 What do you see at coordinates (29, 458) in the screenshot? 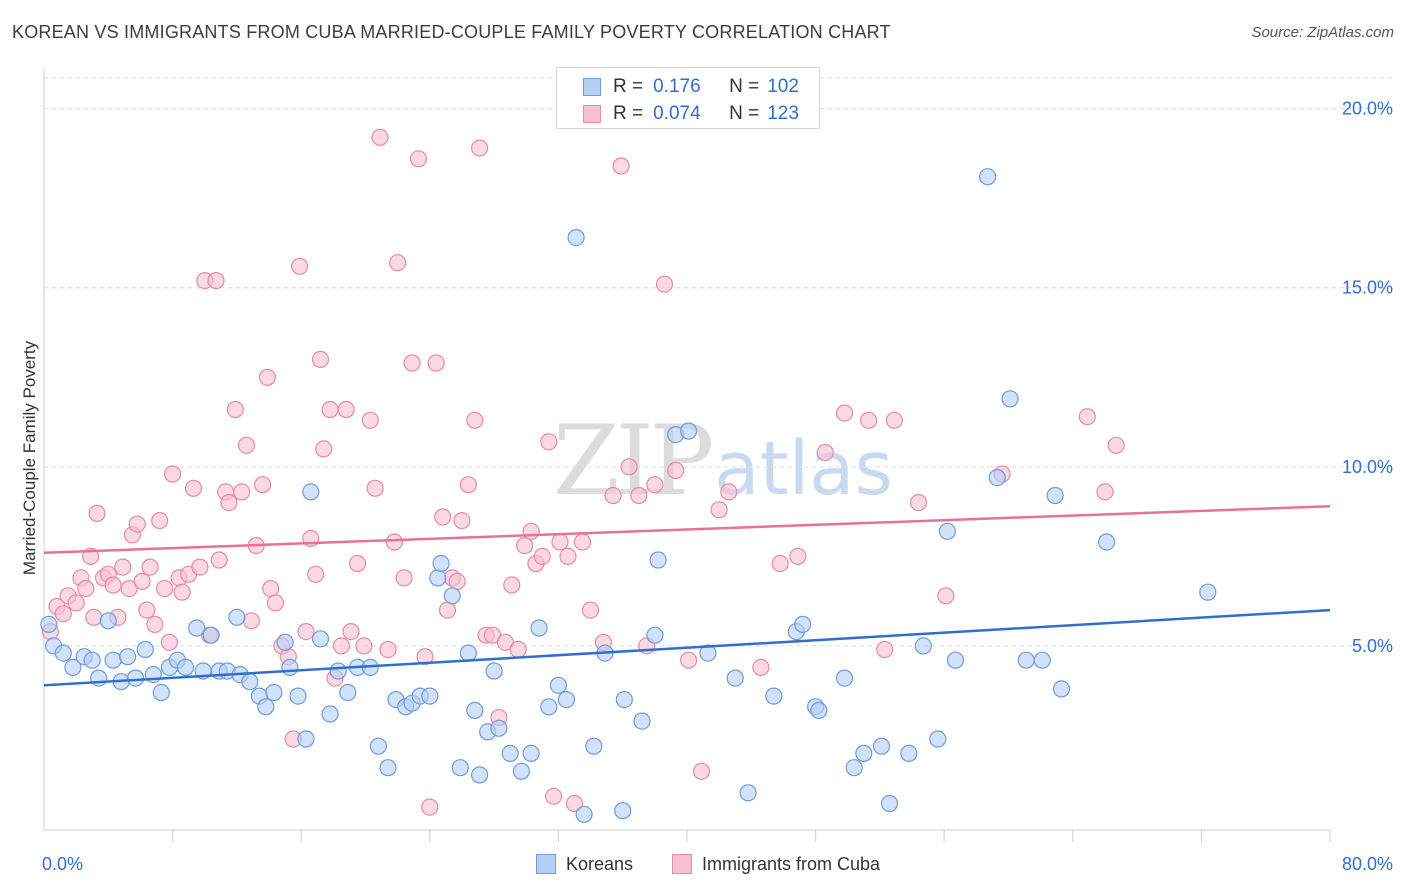
I see `y-axis-title: Married-Couple Family Poverty` at bounding box center [29, 458].